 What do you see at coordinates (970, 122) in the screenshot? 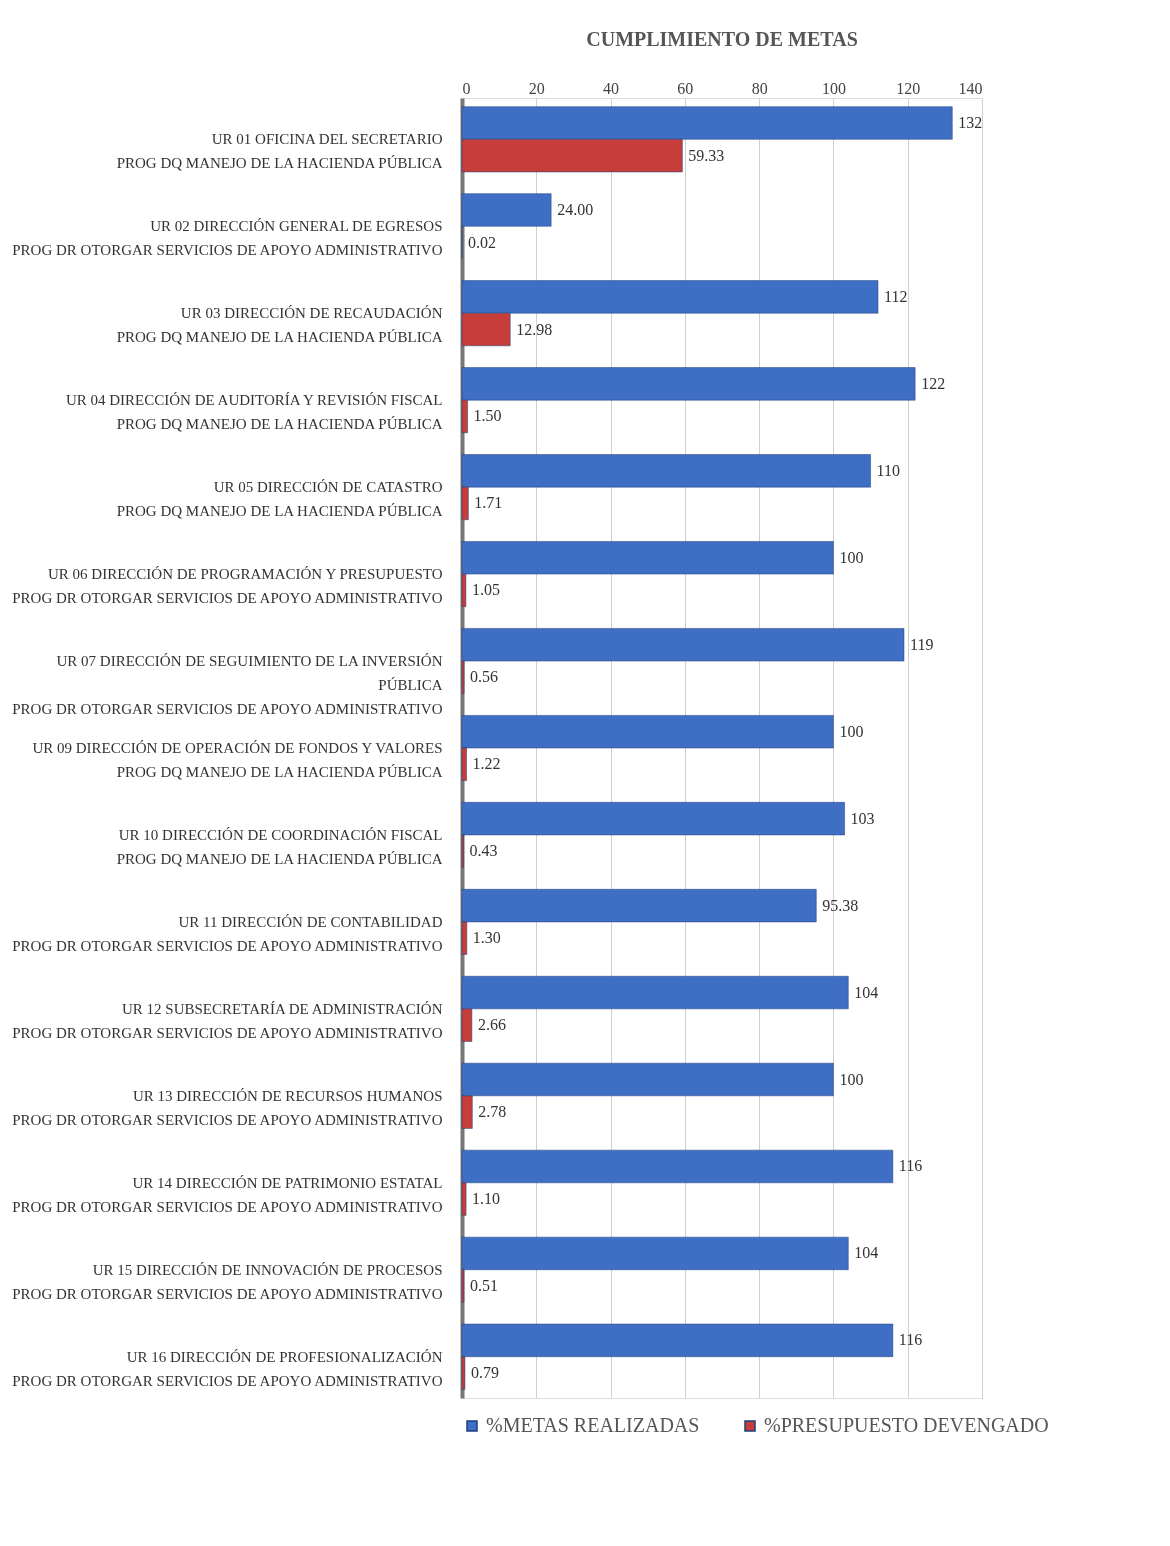
I see `data-label: 132` at bounding box center [970, 122].